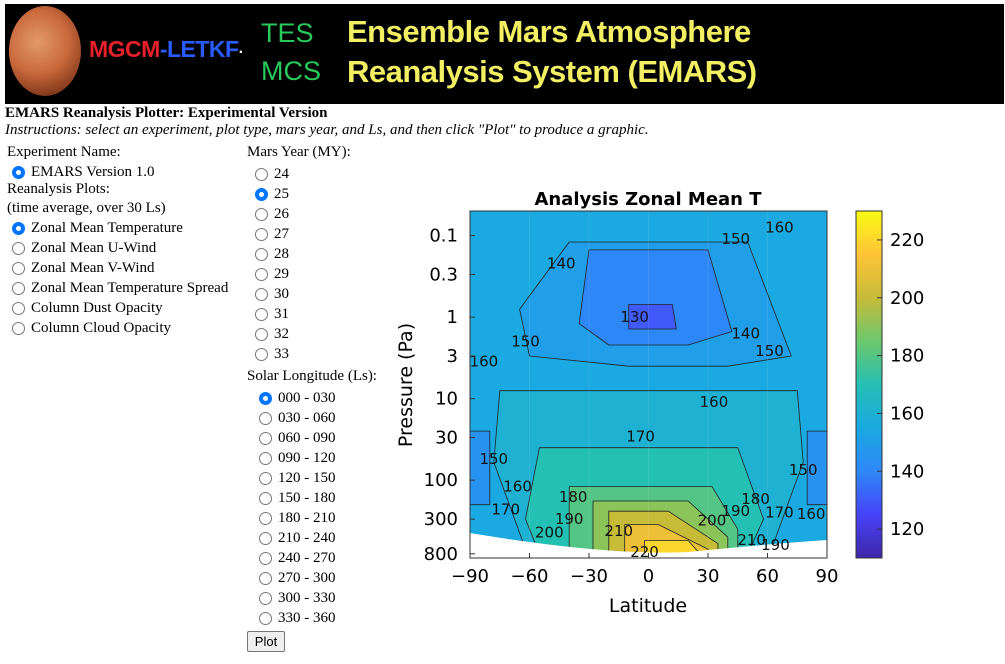 This screenshot has width=1005, height=664. I want to click on mars-year-option: 25, so click(272, 194).